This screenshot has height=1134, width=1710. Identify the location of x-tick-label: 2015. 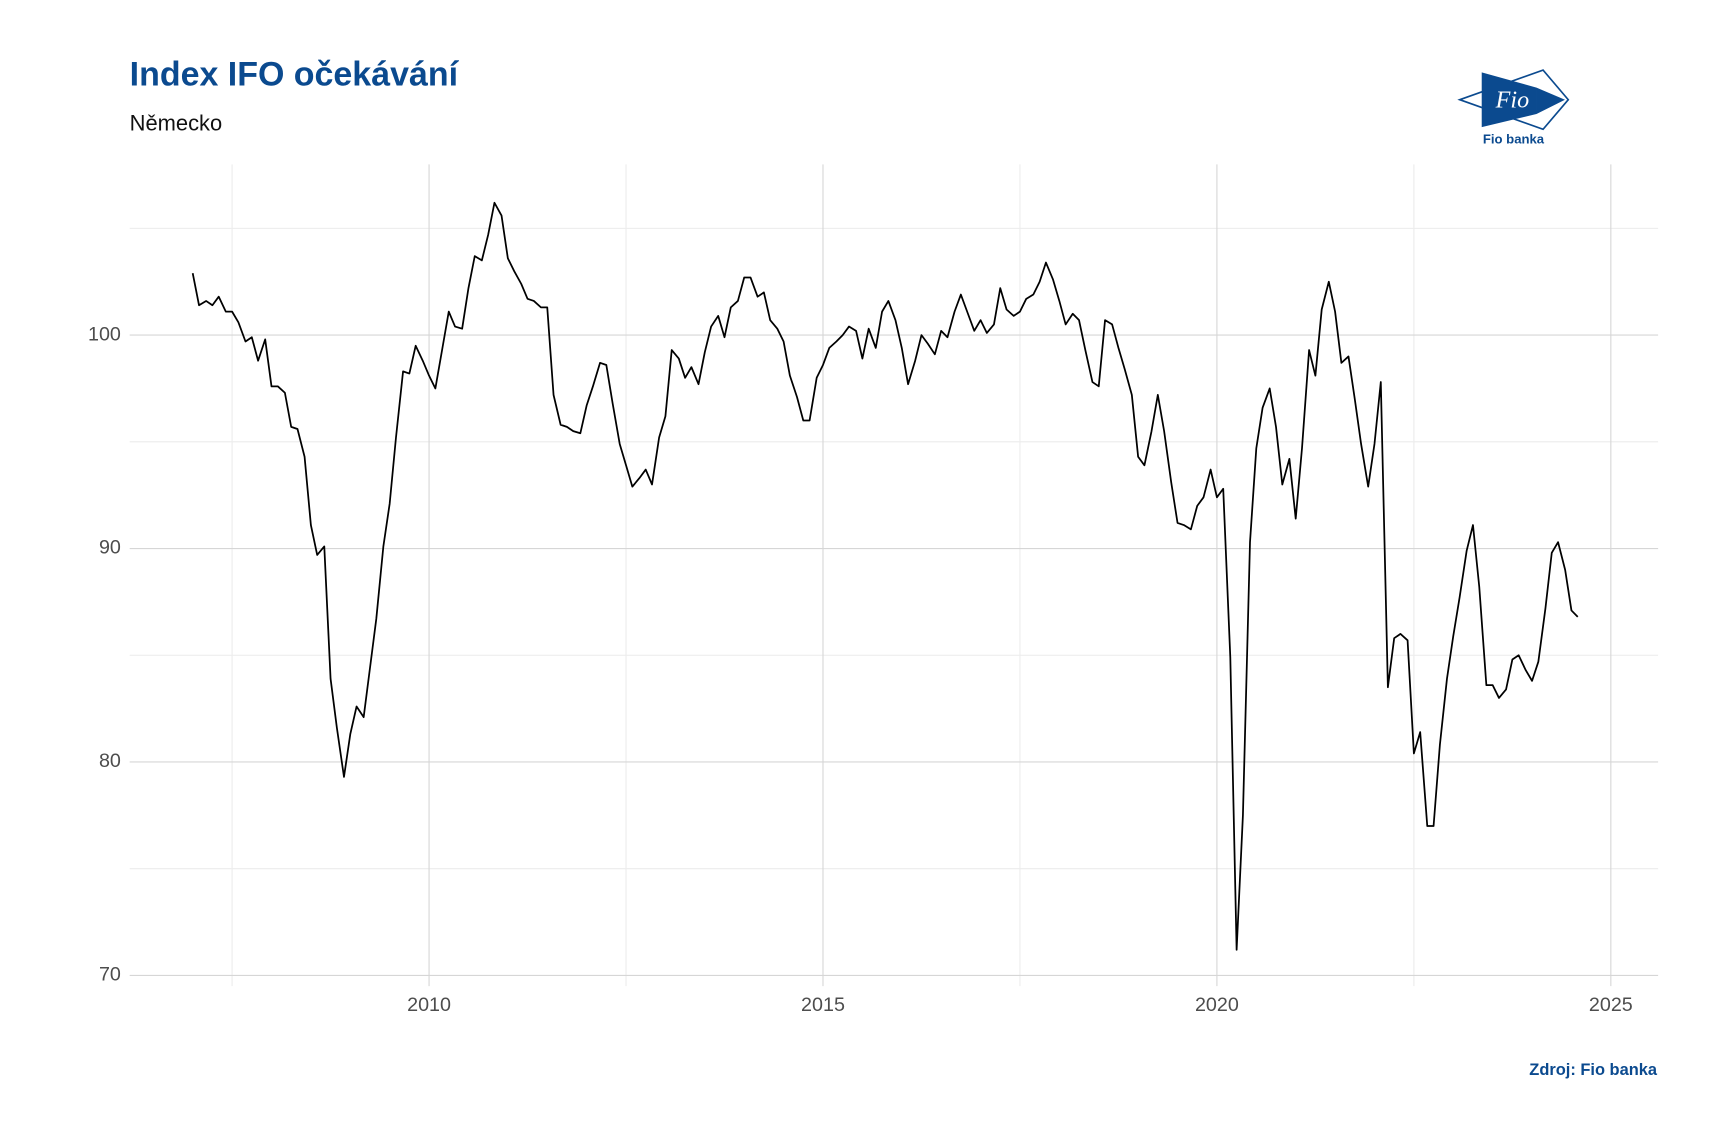
(823, 1005).